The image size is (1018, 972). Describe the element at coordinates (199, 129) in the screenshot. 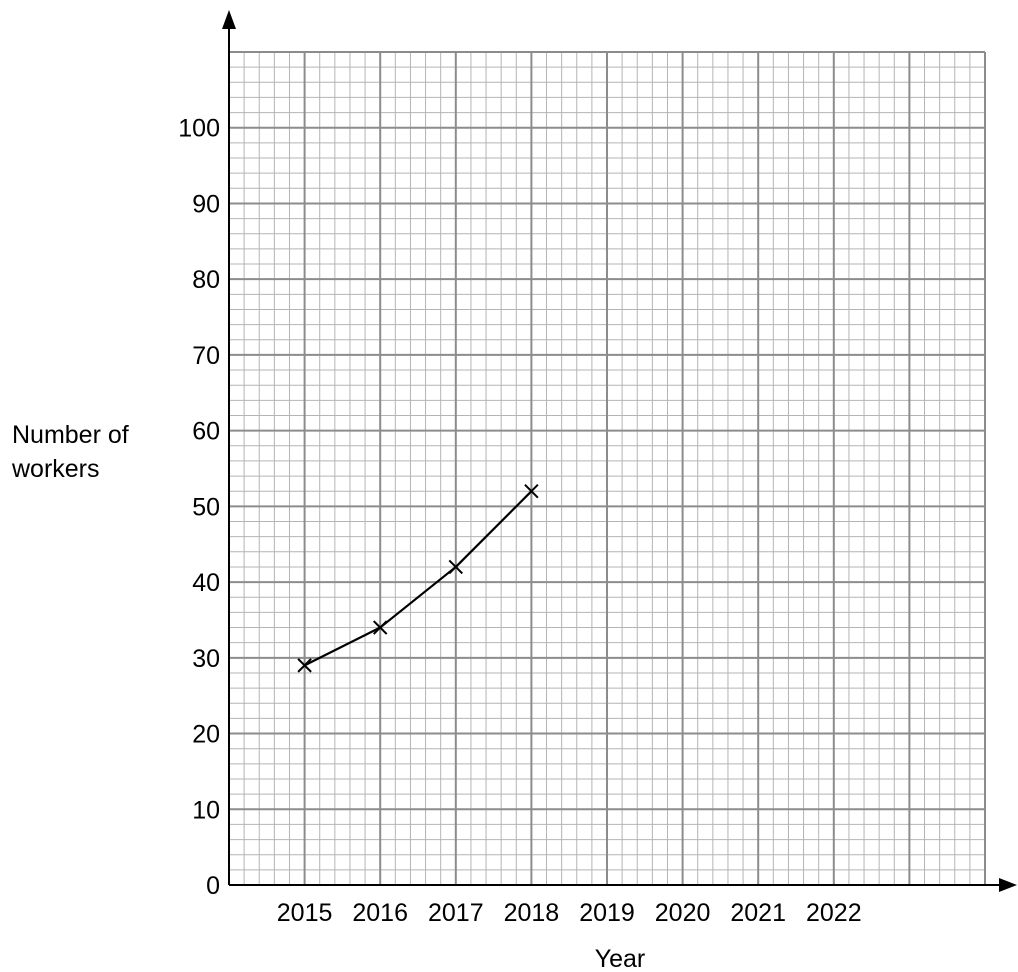

I see `y-tick-label: 100` at that location.